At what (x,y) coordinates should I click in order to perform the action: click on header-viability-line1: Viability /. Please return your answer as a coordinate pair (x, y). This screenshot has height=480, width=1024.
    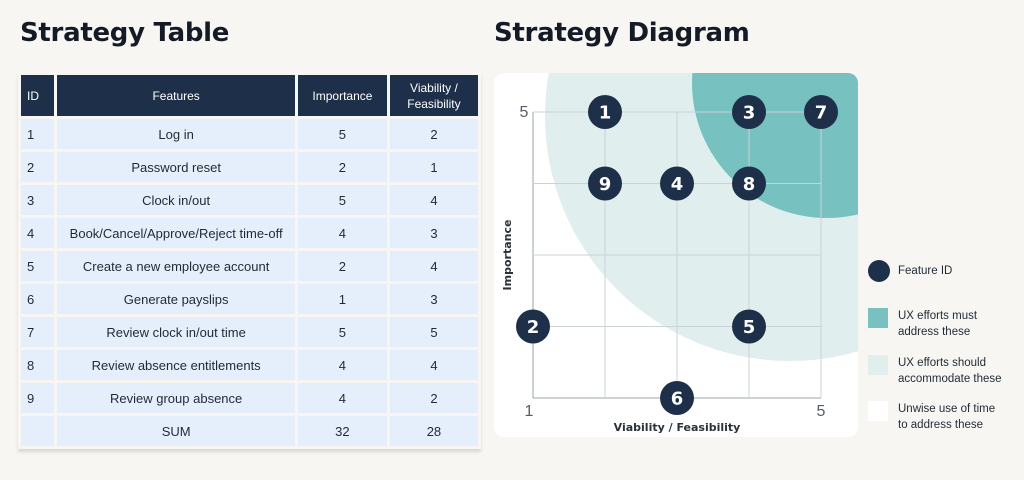
    Looking at the image, I should click on (434, 87).